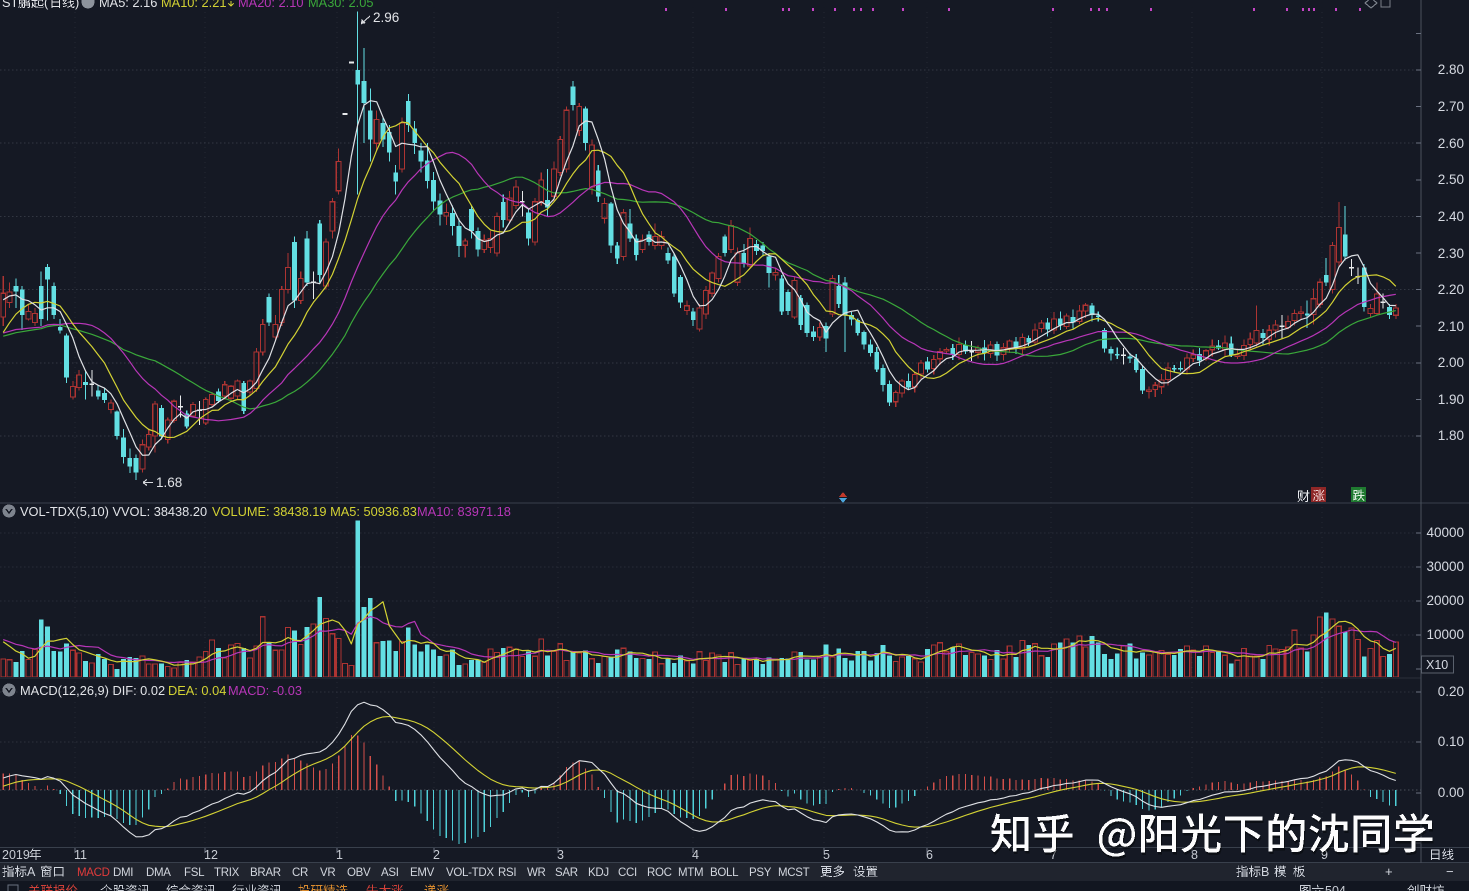 This screenshot has width=1469, height=891. What do you see at coordinates (193, 5) in the screenshot?
I see `svg-text: MA10: 2.21` at bounding box center [193, 5].